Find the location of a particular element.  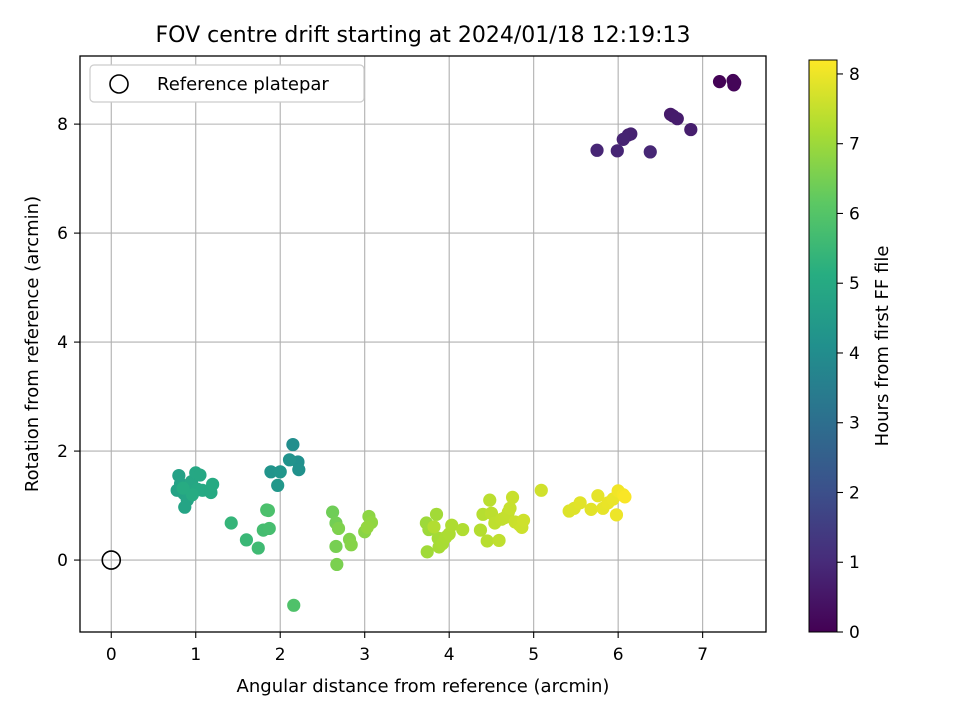

colorbar-tick-label: 2 is located at coordinates (854, 493).